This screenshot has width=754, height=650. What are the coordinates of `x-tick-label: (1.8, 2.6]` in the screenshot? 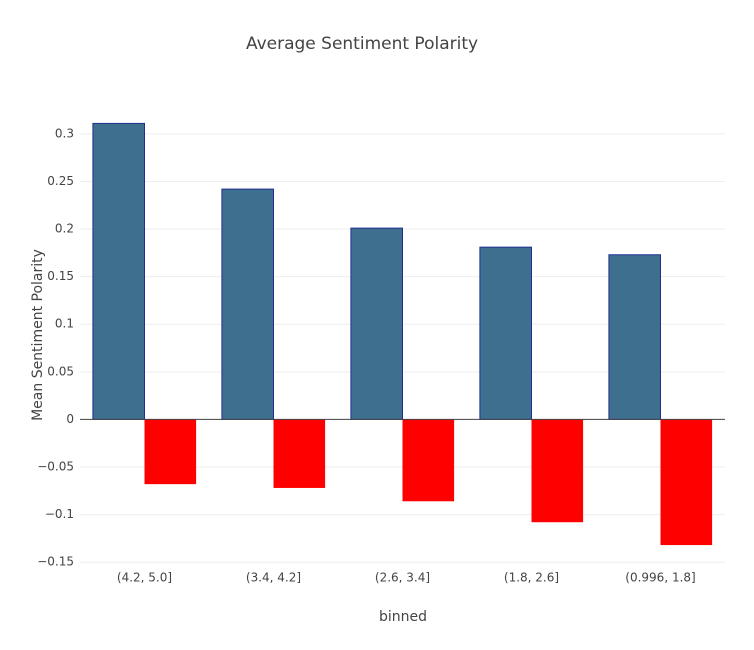 It's located at (531, 578).